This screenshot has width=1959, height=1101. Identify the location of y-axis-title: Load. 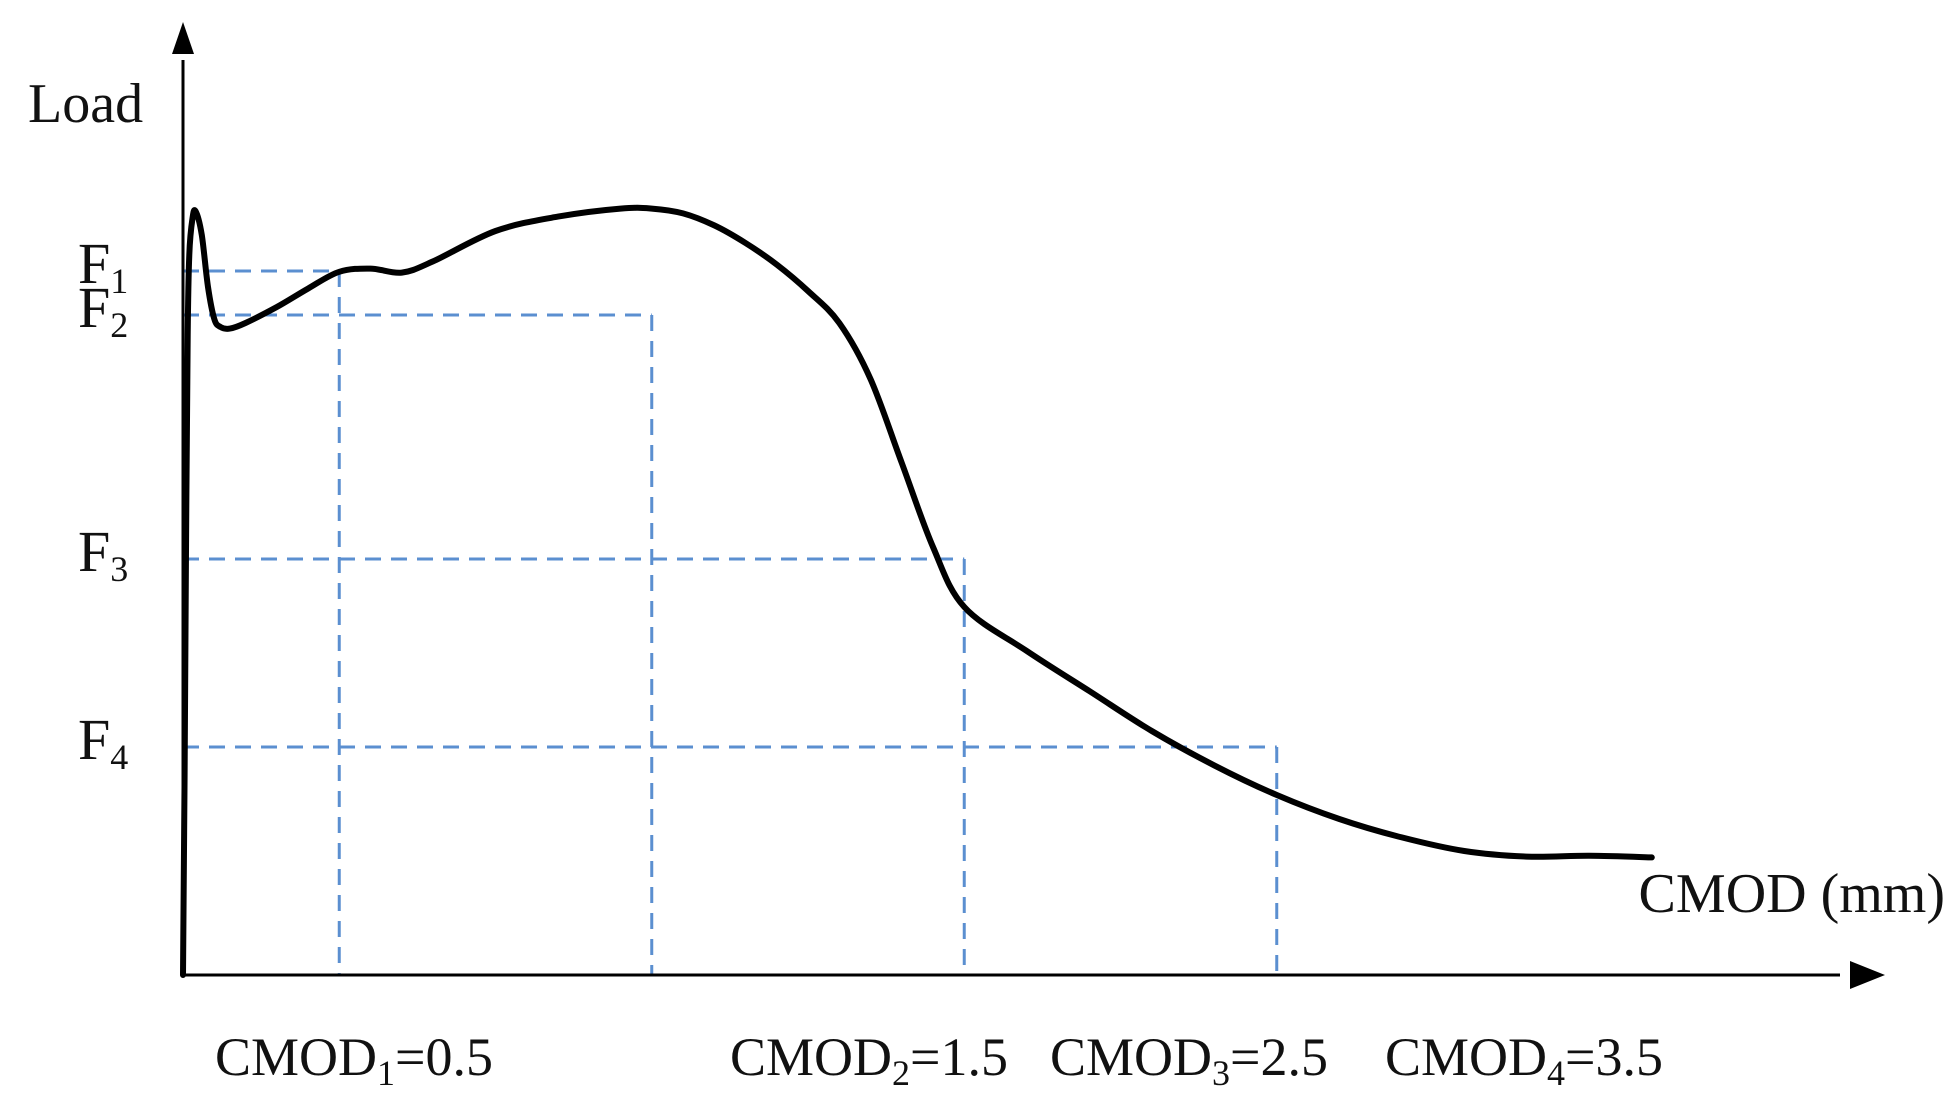
(85, 104).